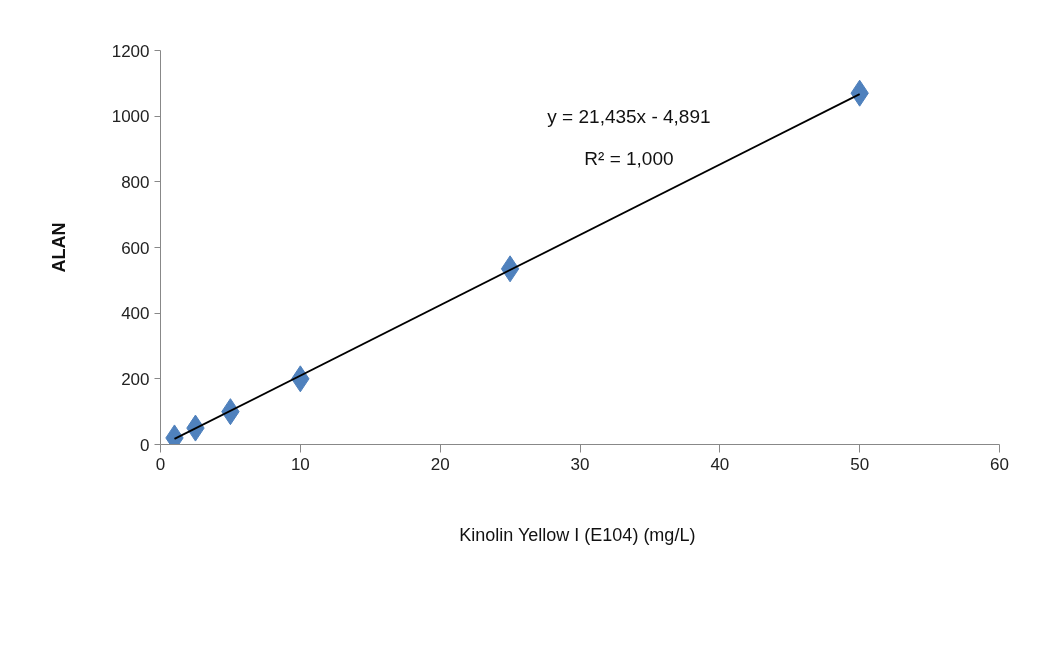 The width and height of the screenshot is (1037, 655). Describe the element at coordinates (580, 464) in the screenshot. I see `x-tick-label: 30` at that location.